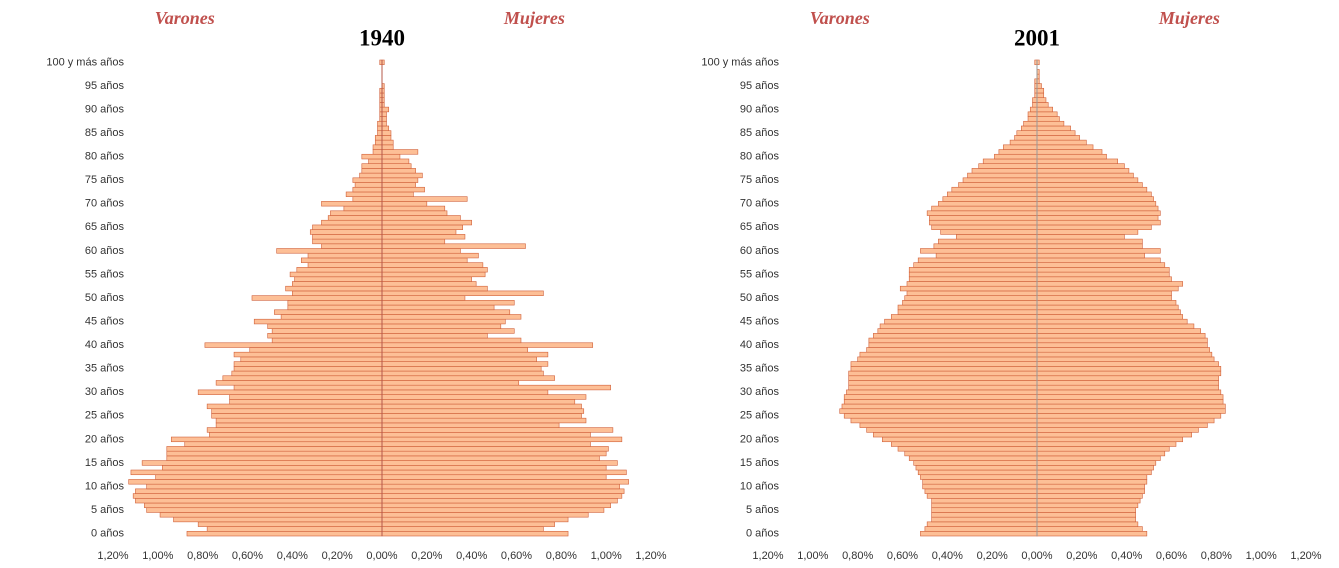 The image size is (1339, 568). What do you see at coordinates (108, 510) in the screenshot?
I see `y-tick-label: 5 años` at bounding box center [108, 510].